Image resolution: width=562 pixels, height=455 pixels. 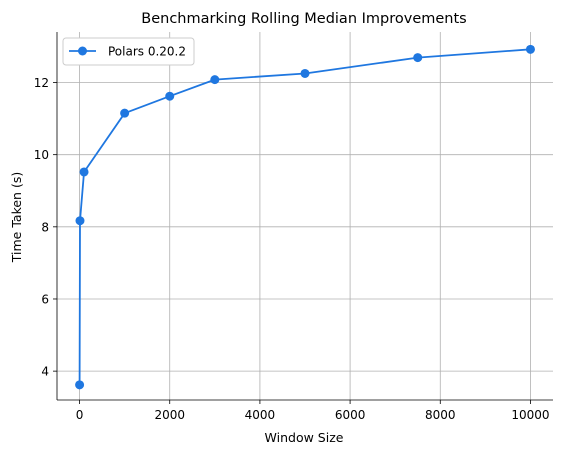 What do you see at coordinates (16, 217) in the screenshot?
I see `y-axis-label: Time Taken (s)` at bounding box center [16, 217].